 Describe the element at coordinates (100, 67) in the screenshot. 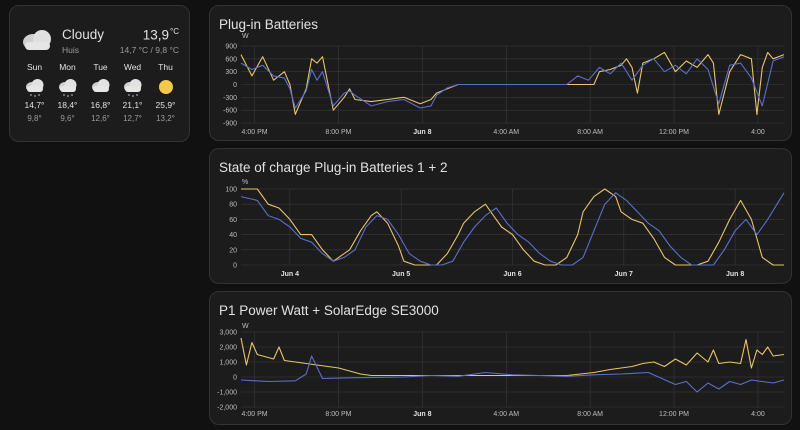

I see `forecast-day-label: Tue` at that location.